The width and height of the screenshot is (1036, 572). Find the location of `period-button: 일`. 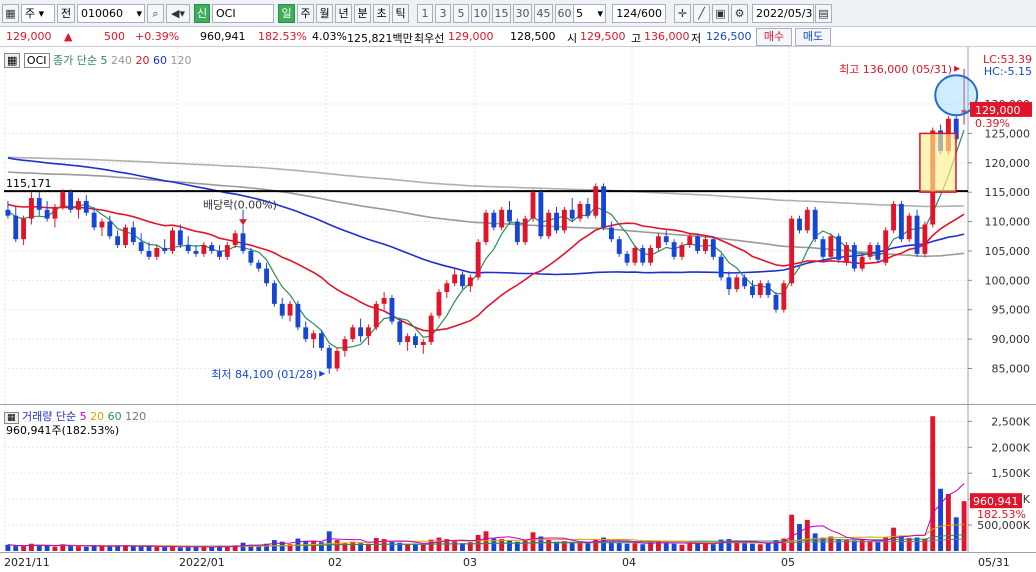

period-button: 일 is located at coordinates (286, 13).